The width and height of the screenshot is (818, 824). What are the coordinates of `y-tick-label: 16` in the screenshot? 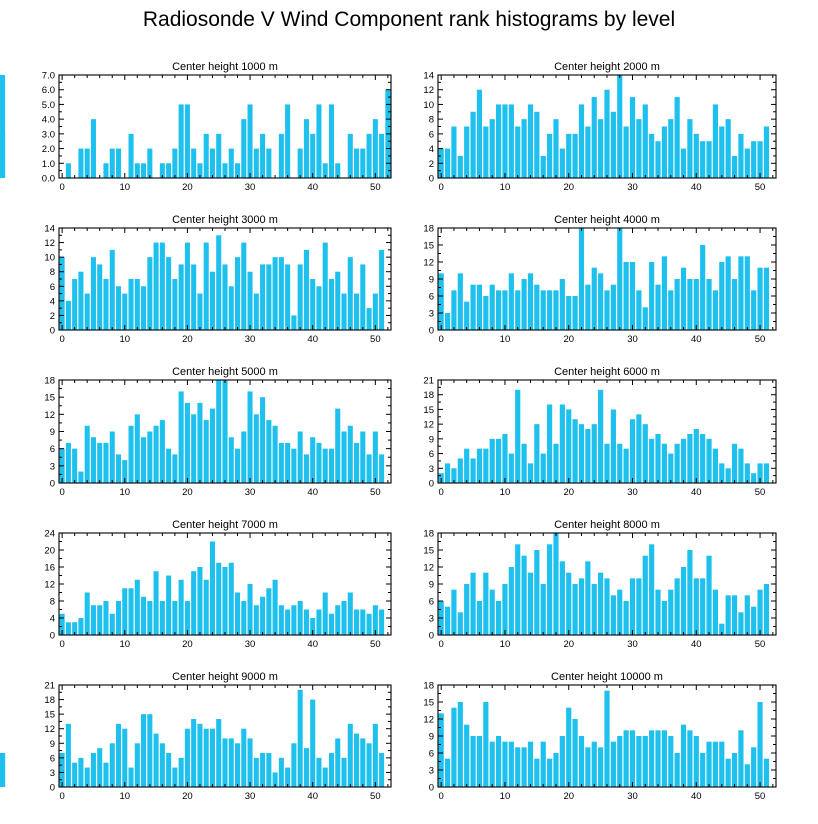 It's located at (49, 568).